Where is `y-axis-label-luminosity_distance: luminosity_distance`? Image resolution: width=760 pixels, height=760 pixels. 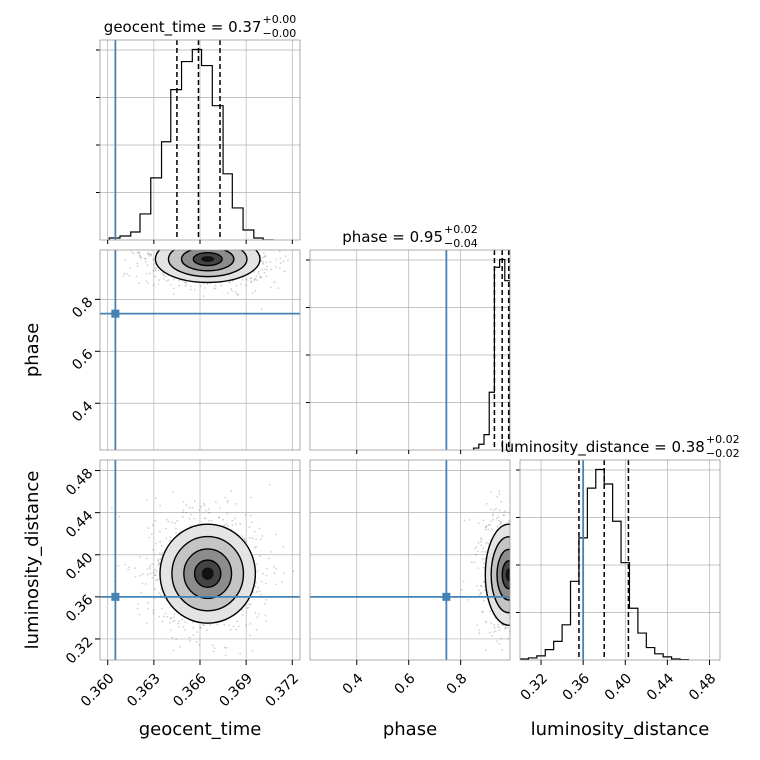 y-axis-label-luminosity_distance: luminosity_distance is located at coordinates (32, 560).